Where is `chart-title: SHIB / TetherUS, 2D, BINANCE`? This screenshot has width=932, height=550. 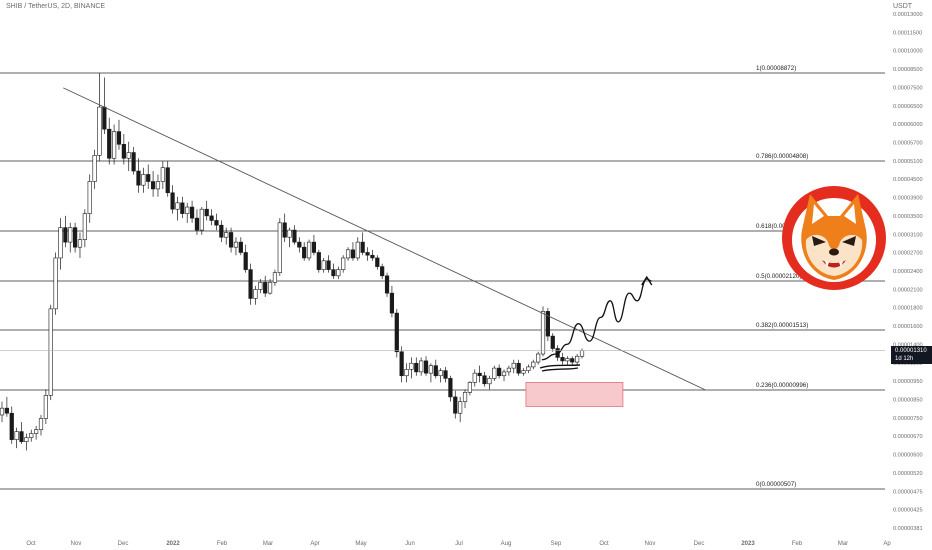
chart-title: SHIB / TetherUS, 2D, BINANCE is located at coordinates (55, 6).